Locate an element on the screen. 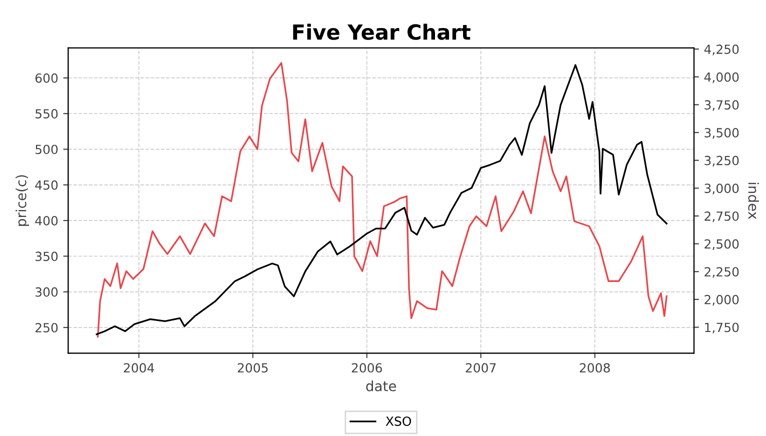  y2-tick-label: 4,250 is located at coordinates (721, 50).